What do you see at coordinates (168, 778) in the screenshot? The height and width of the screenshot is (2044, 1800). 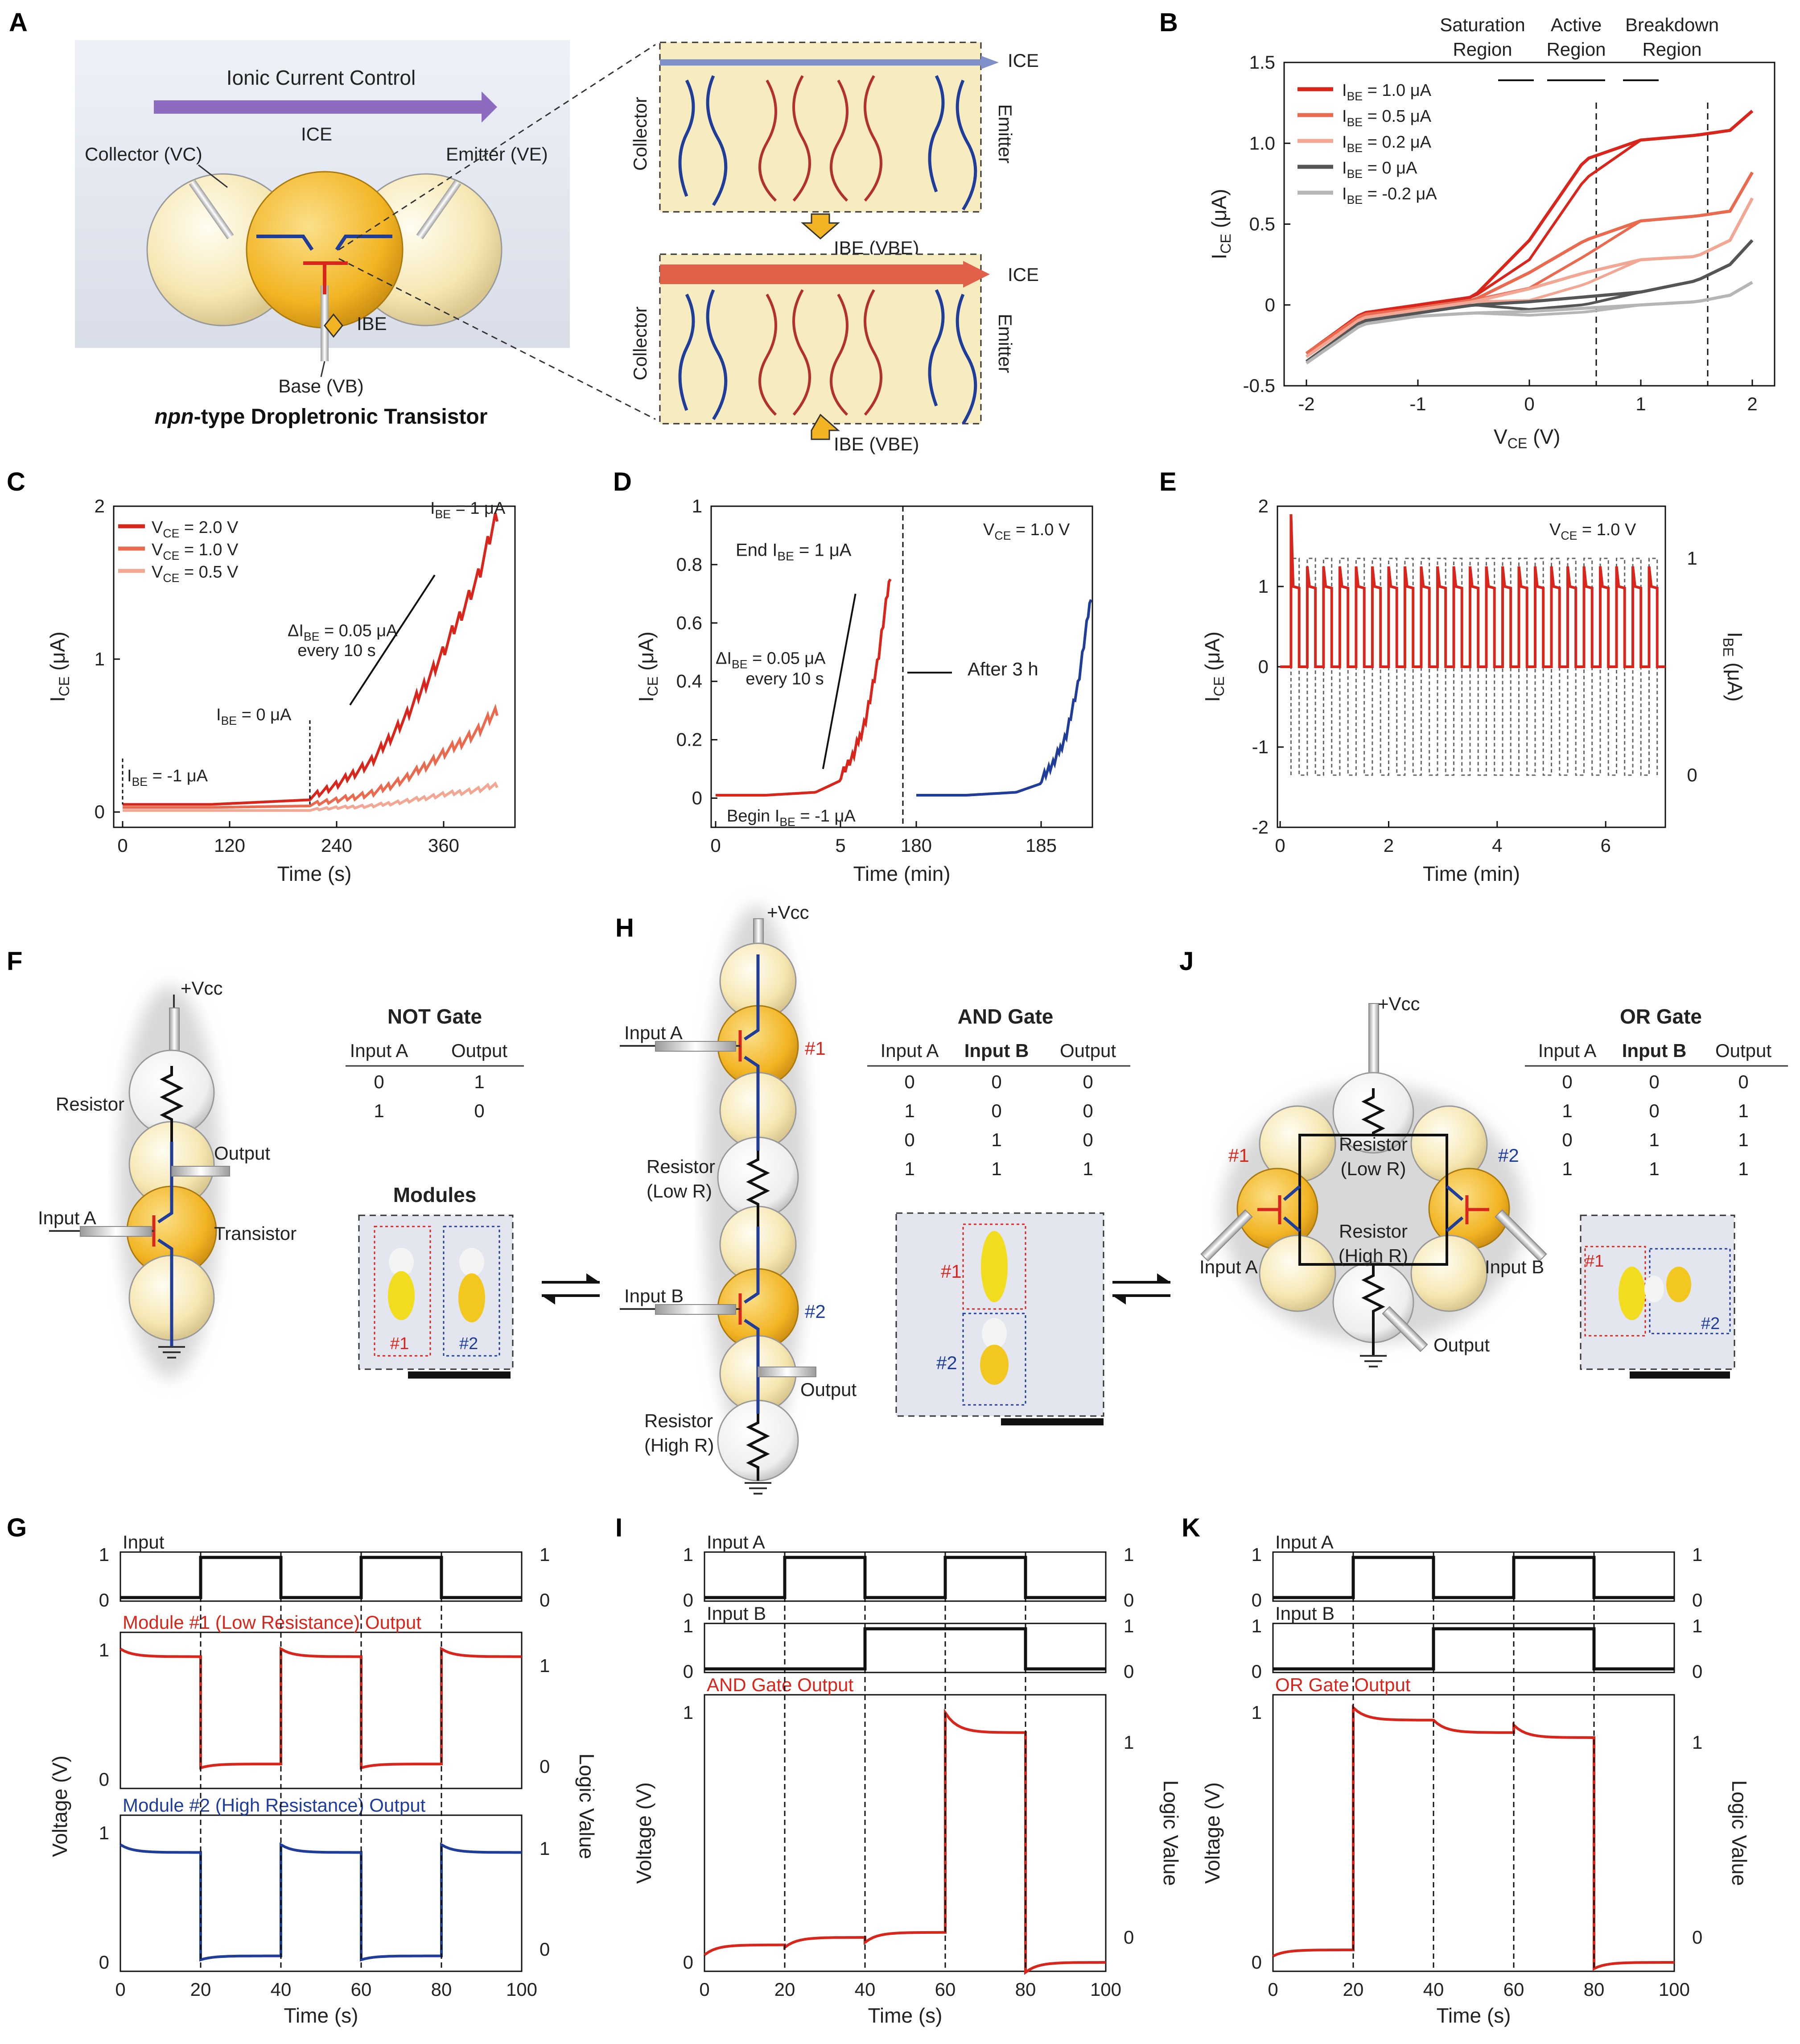 I see `annotation: IBE = -1 μA` at bounding box center [168, 778].